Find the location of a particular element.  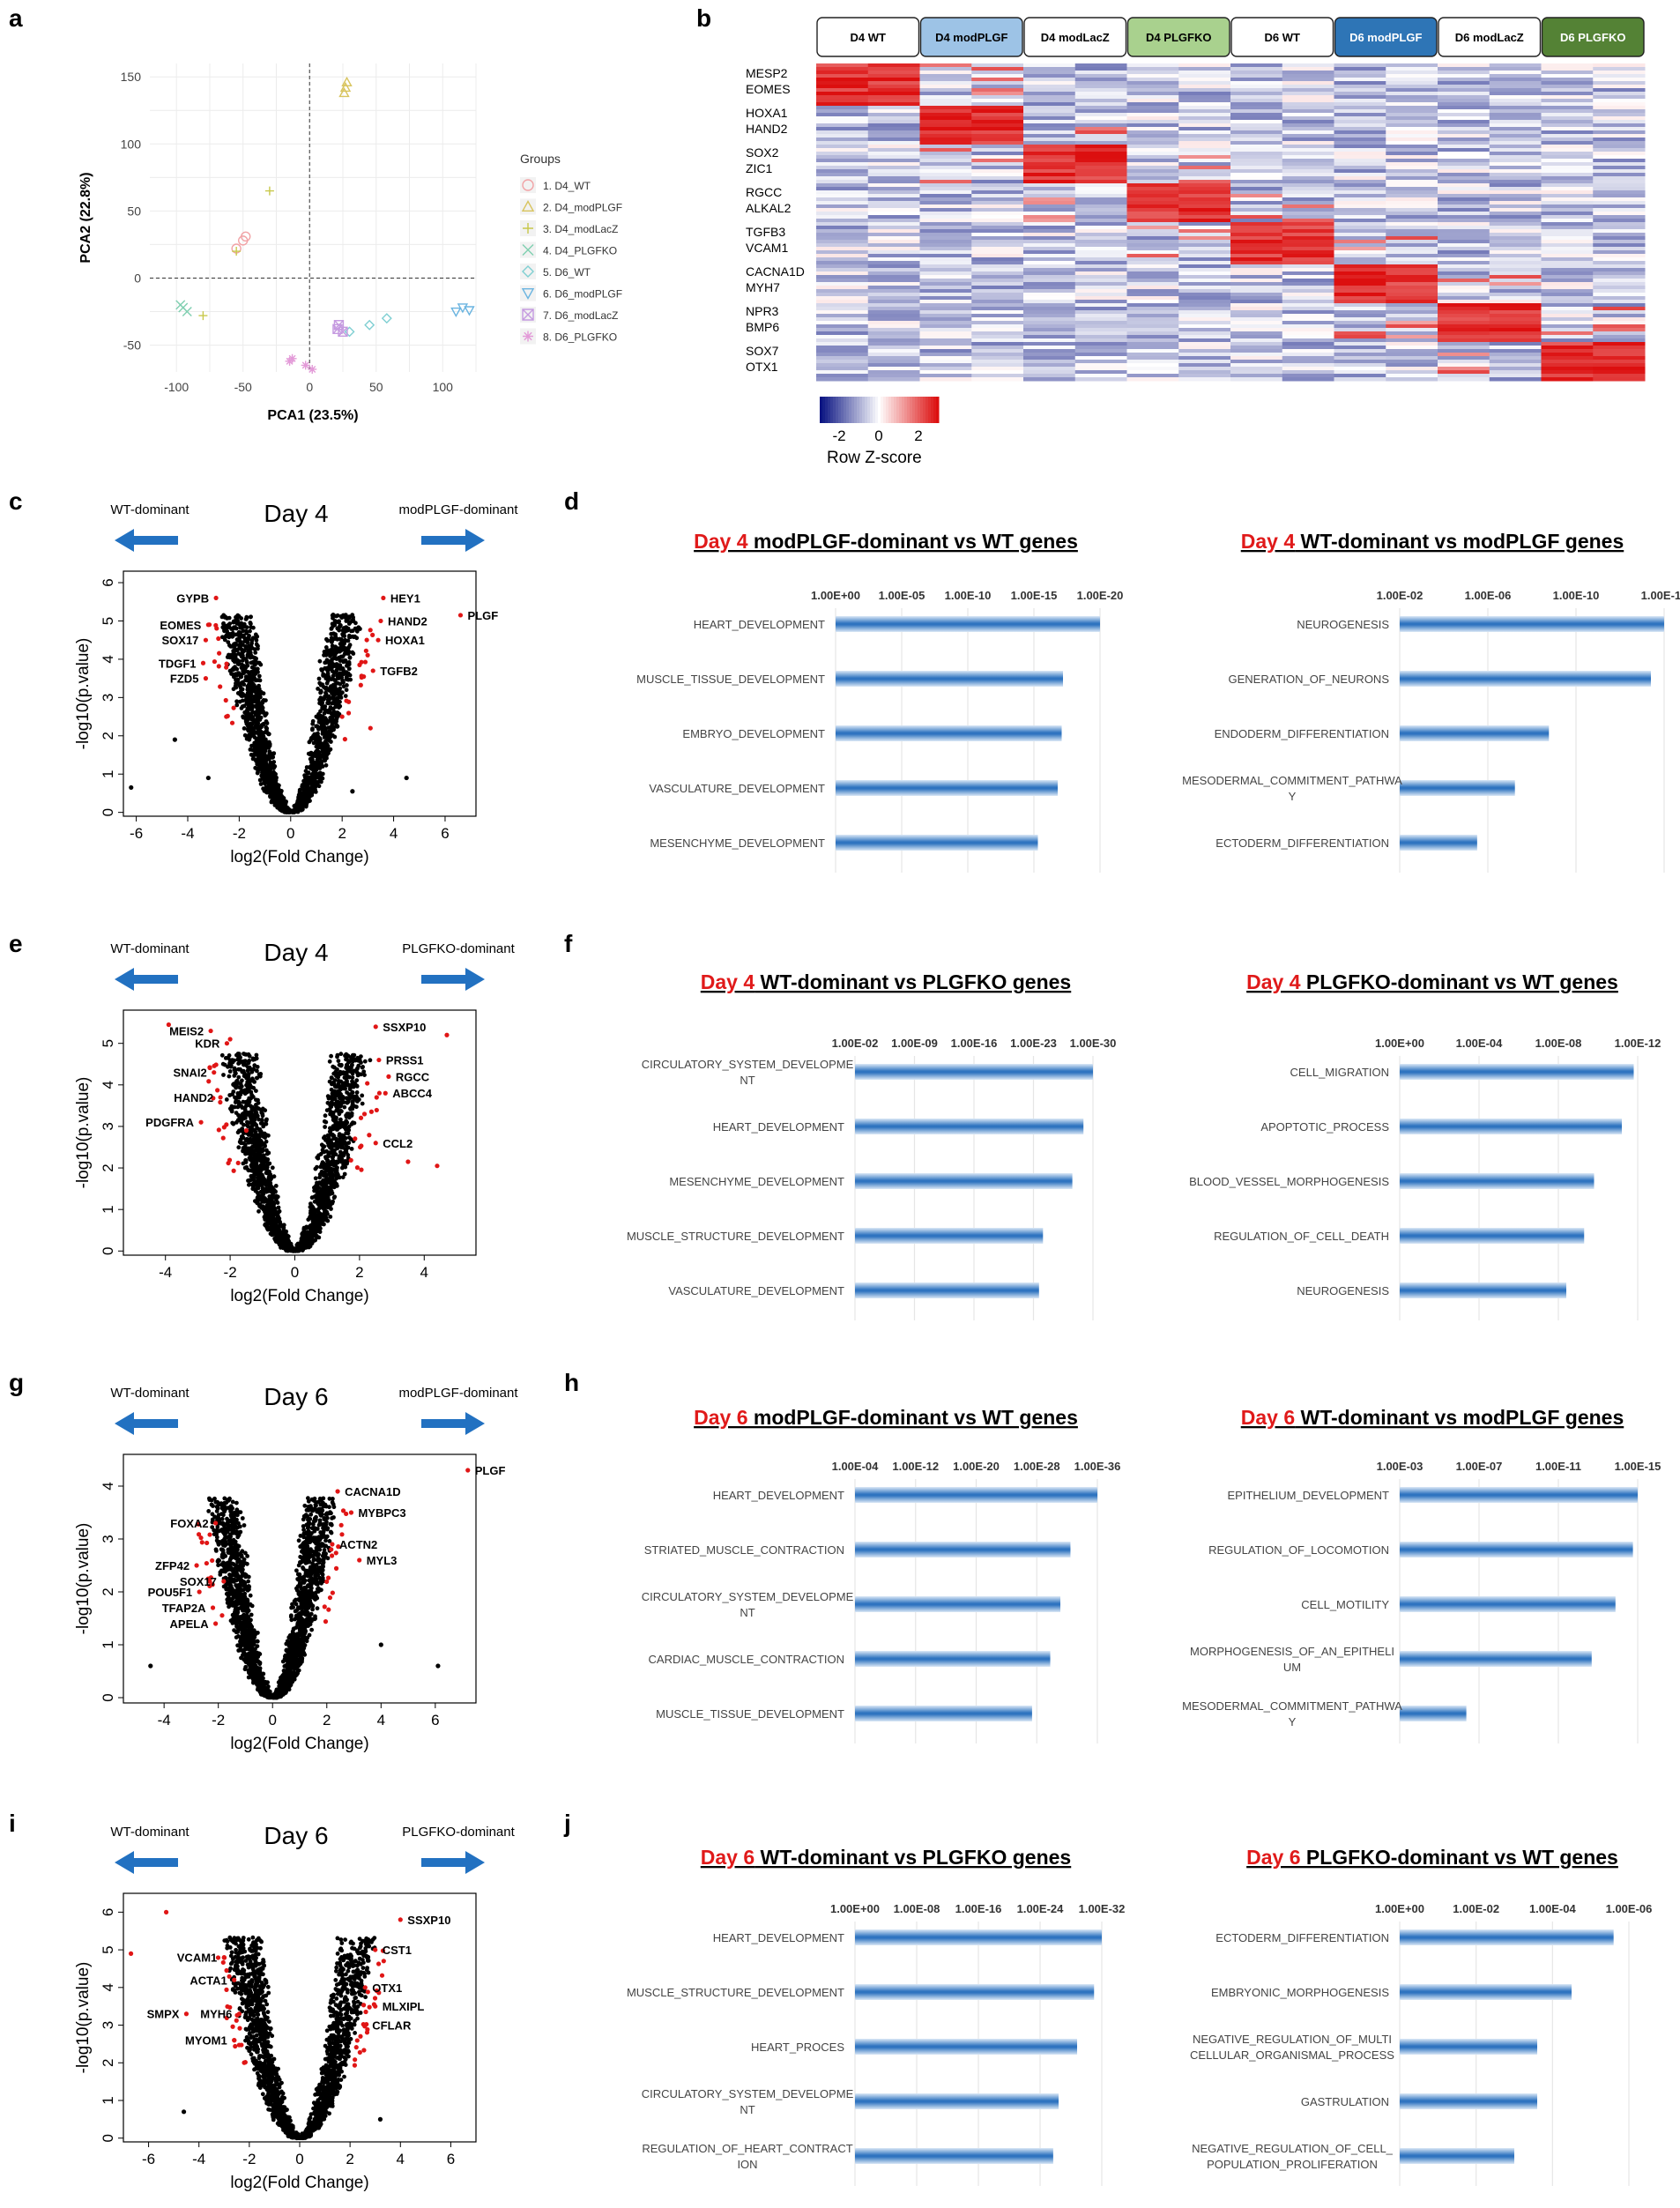

x-tick-label: -4 is located at coordinates (165, 1272).